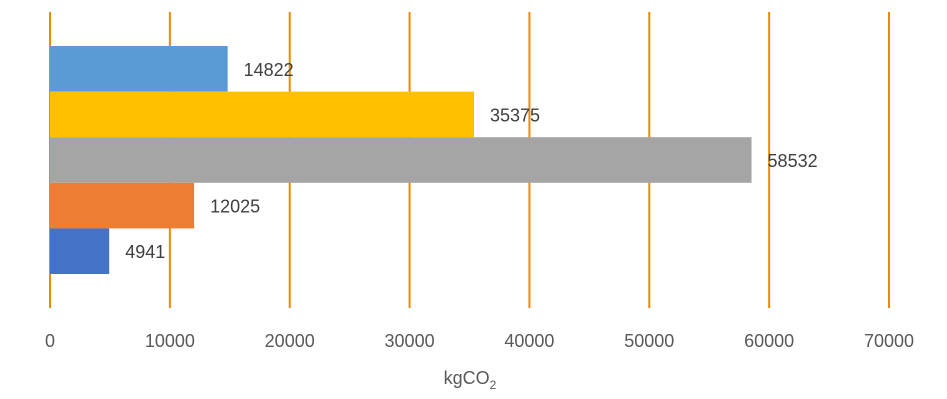  Describe the element at coordinates (467, 378) in the screenshot. I see `x-axis-title-text: kgCO` at that location.